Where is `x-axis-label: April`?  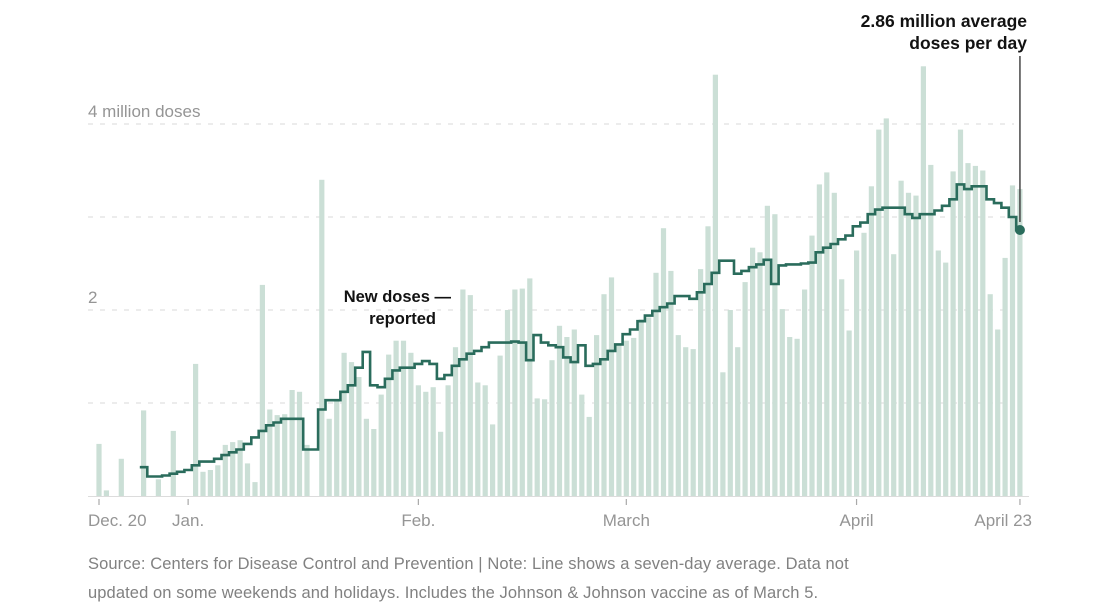
x-axis-label: April is located at coordinates (857, 520).